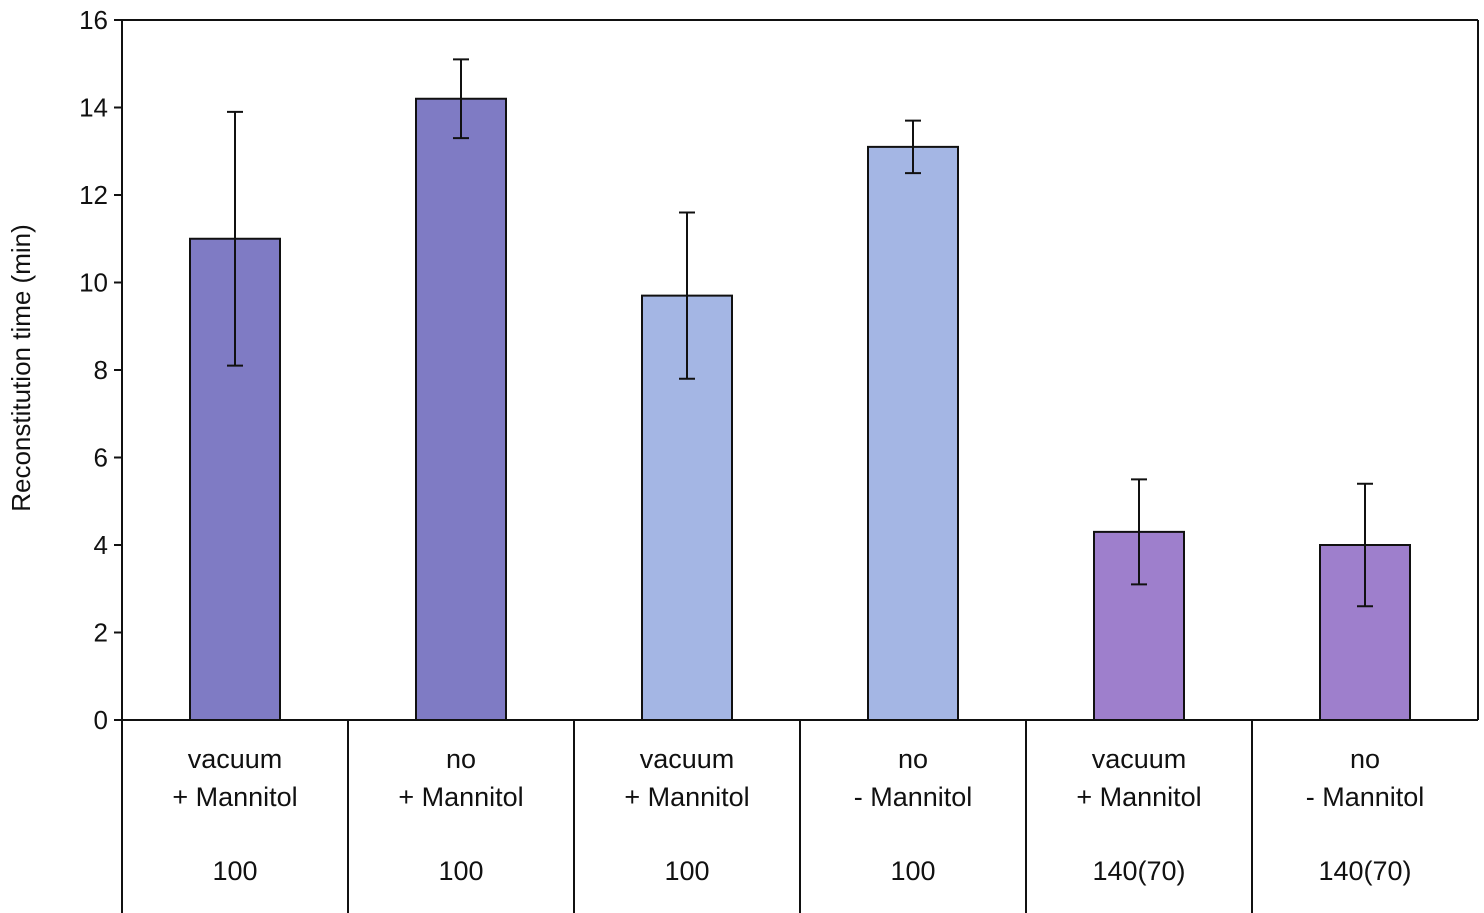 The width and height of the screenshot is (1484, 913). I want to click on y-tick-label: 2, so click(101, 633).